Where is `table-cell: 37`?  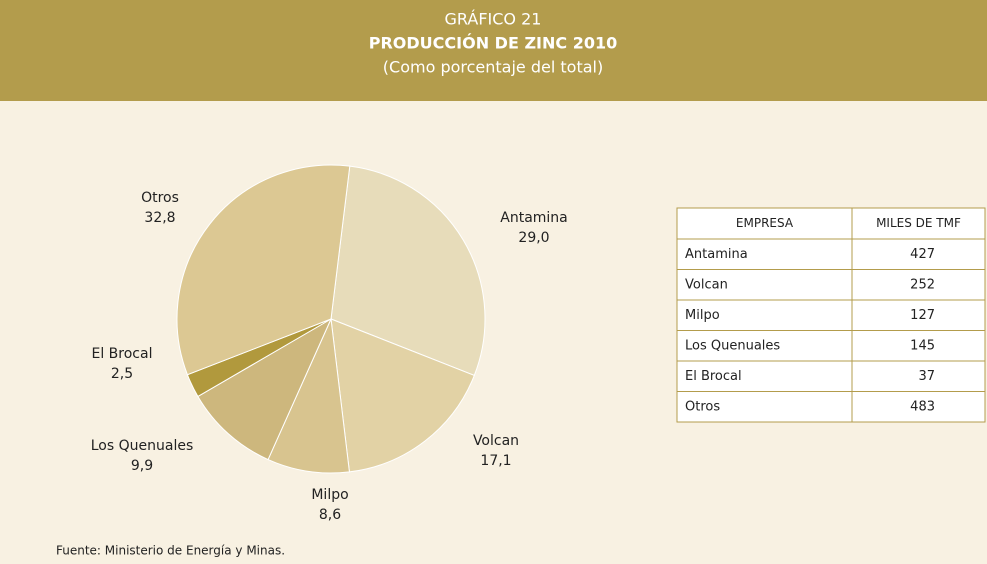
table-cell: 37 is located at coordinates (926, 376).